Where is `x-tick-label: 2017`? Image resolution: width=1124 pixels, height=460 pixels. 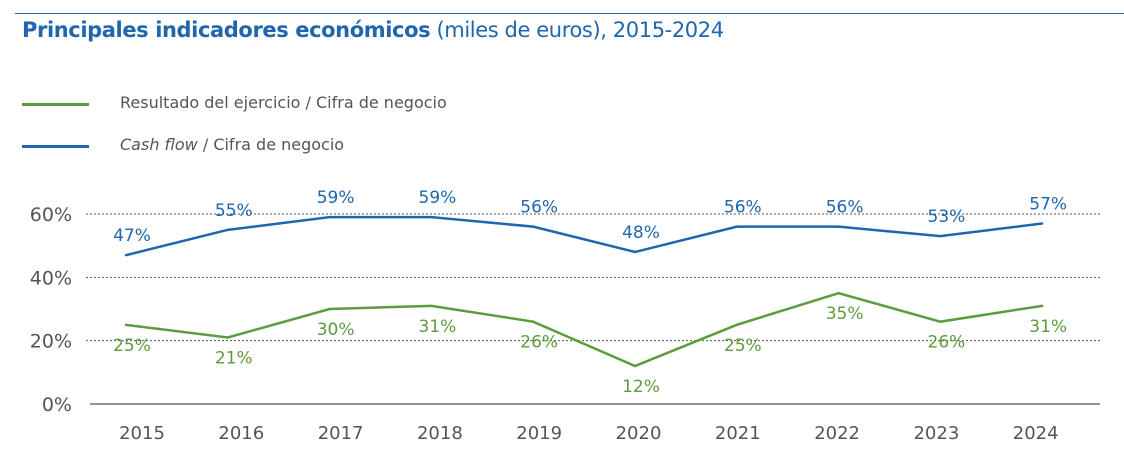
x-tick-label: 2017 is located at coordinates (341, 433).